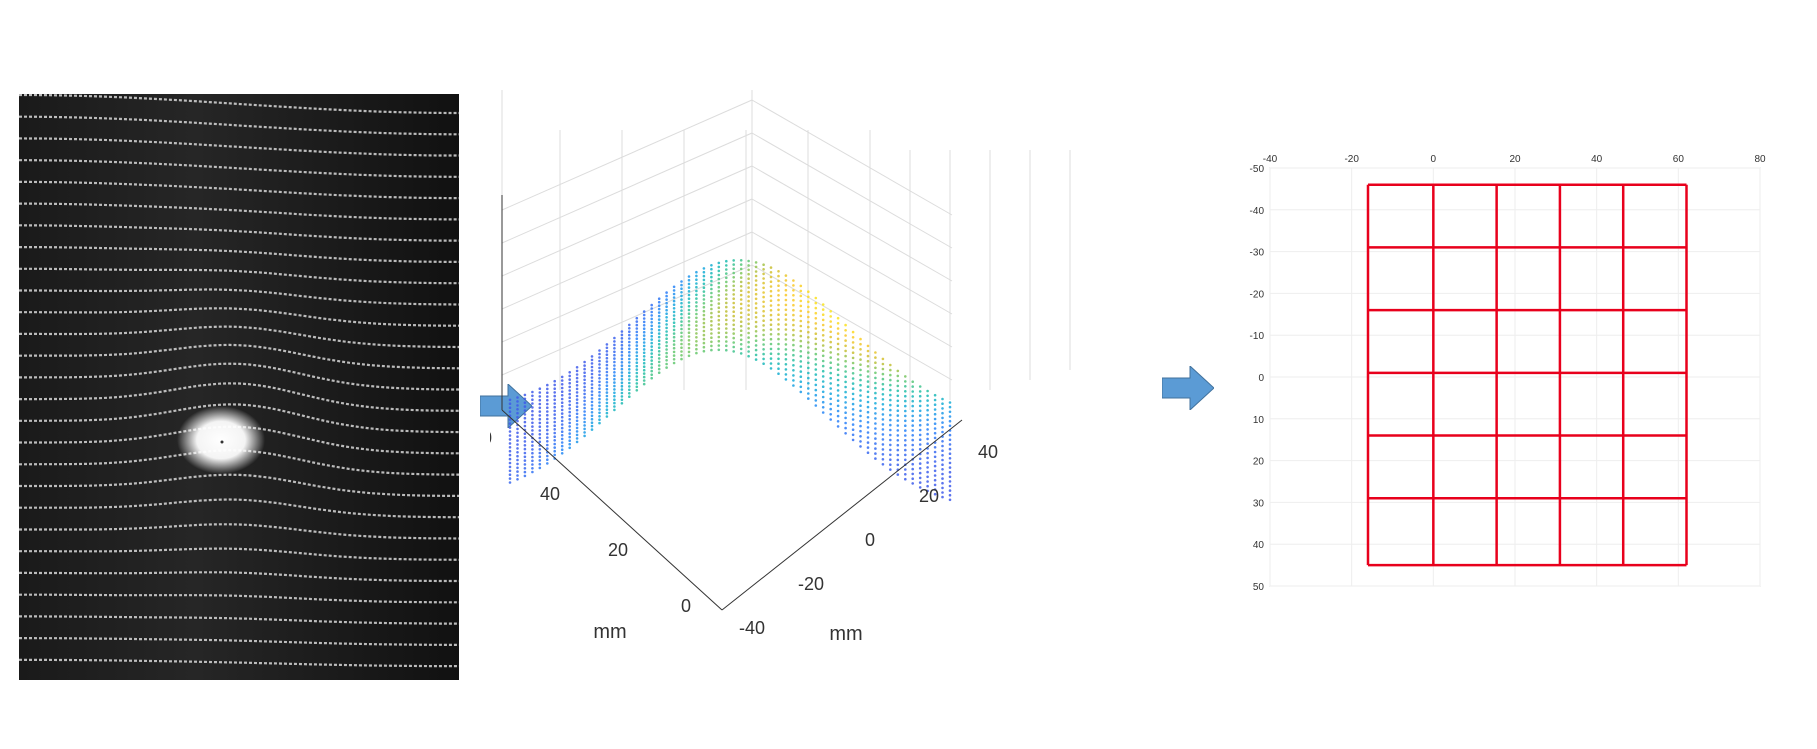 The image size is (1817, 749). I want to click on y-tick-label: 60, so click(491, 438).